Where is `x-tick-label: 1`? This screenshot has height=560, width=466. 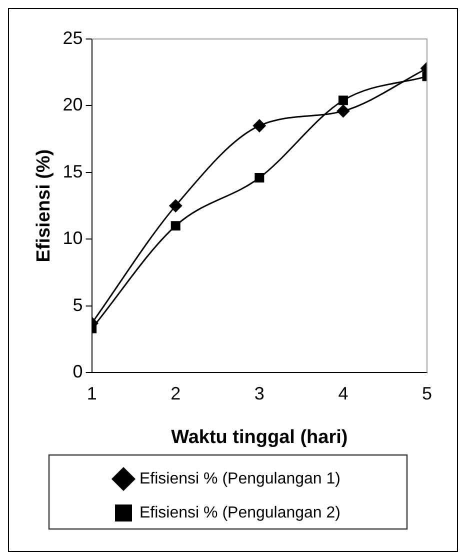 x-tick-label: 1 is located at coordinates (91, 393).